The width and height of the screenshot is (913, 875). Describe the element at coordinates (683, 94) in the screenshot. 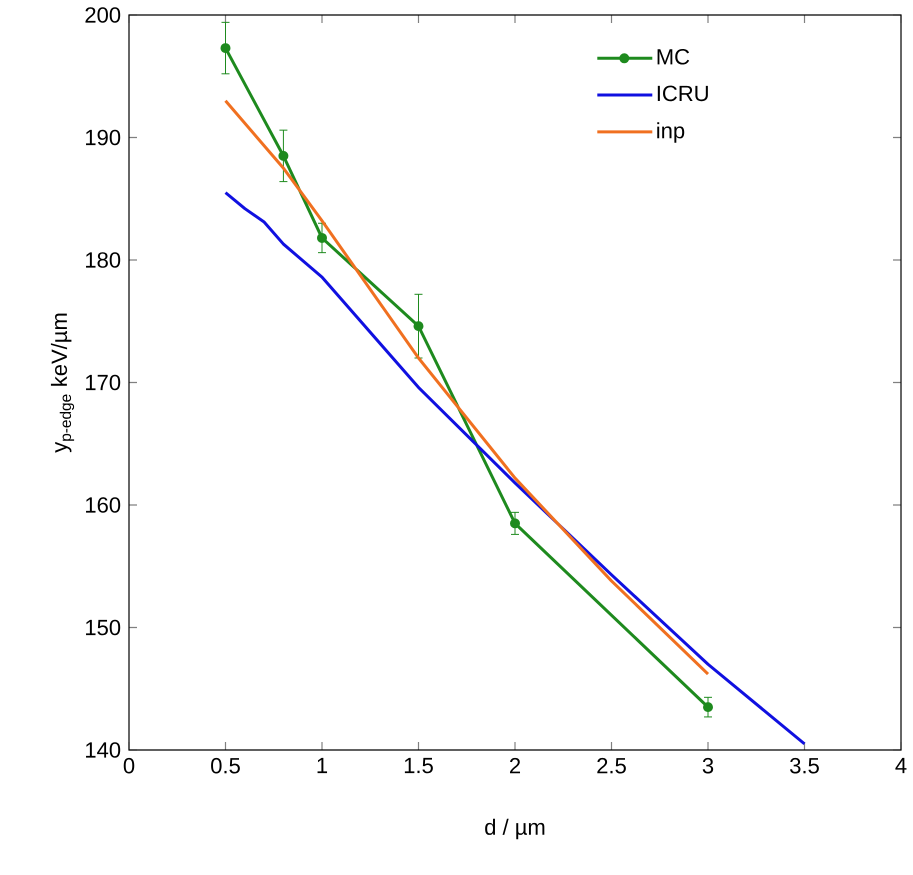

I see `legend-label: ICRU` at that location.